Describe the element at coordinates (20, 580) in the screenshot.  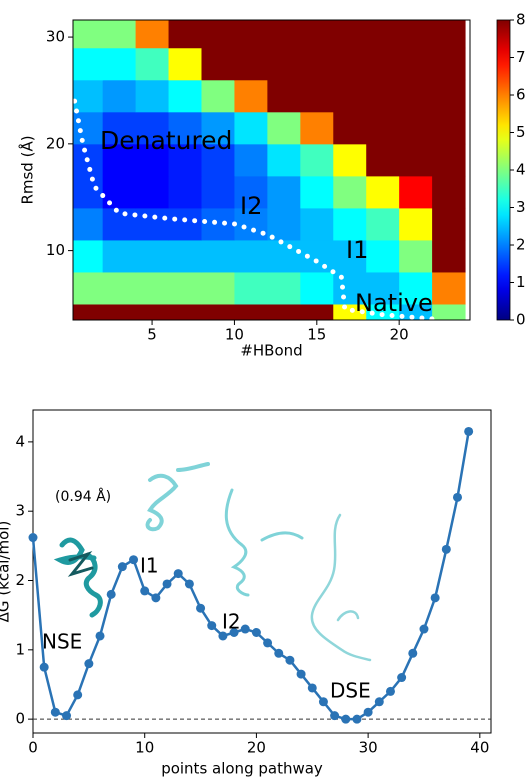
I see `y-tick-label: 2` at that location.